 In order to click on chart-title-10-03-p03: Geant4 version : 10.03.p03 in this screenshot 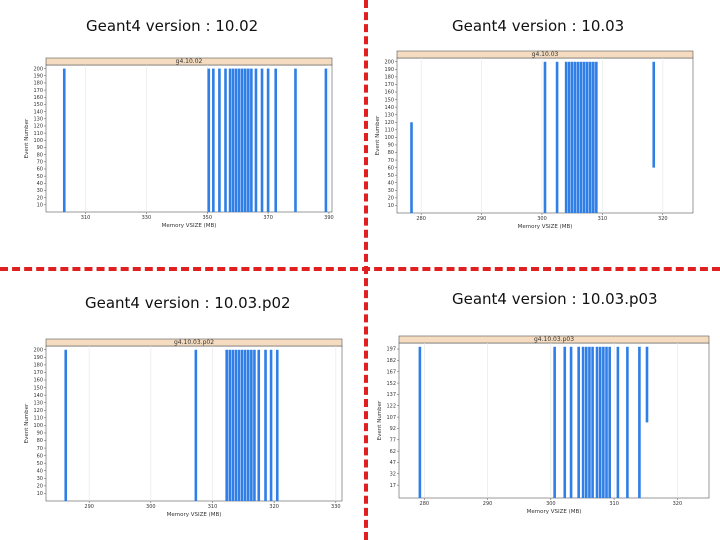, I will do `click(555, 299)`.